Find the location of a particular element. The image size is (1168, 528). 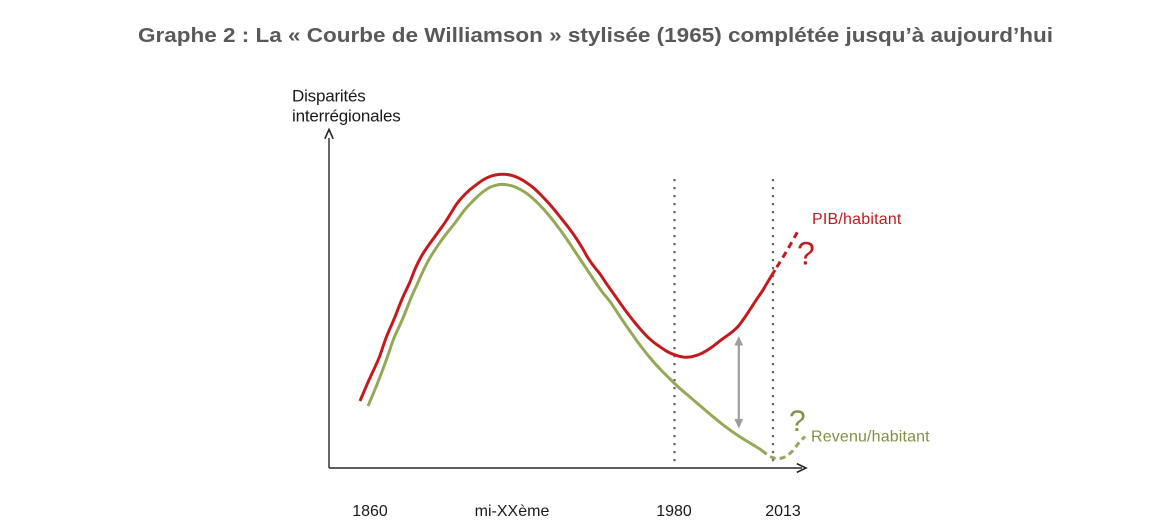

svg-text: interrégionales is located at coordinates (346, 116).